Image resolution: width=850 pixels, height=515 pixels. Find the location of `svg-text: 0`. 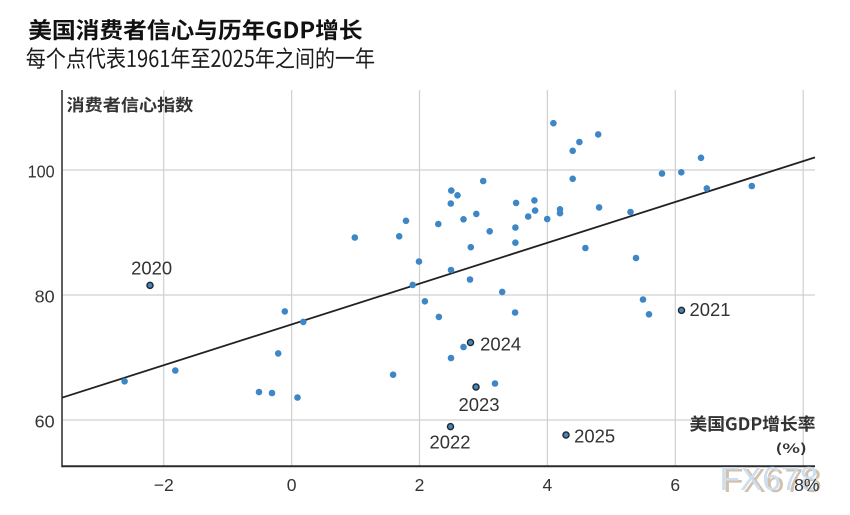

svg-text: 0 is located at coordinates (292, 485).